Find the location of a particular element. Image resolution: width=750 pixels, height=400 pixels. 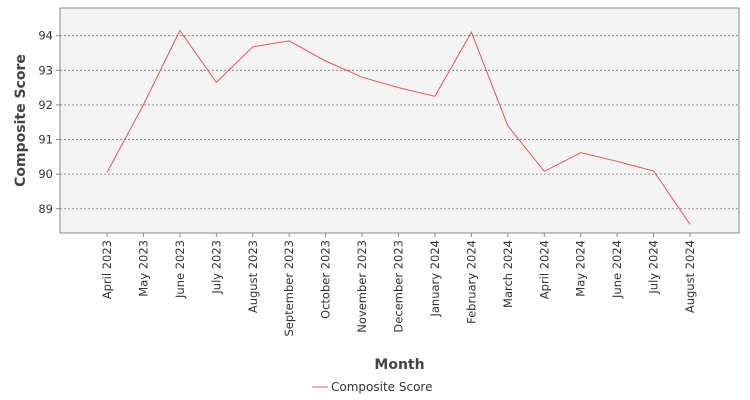

x-tick-label: December 2023 is located at coordinates (399, 286).